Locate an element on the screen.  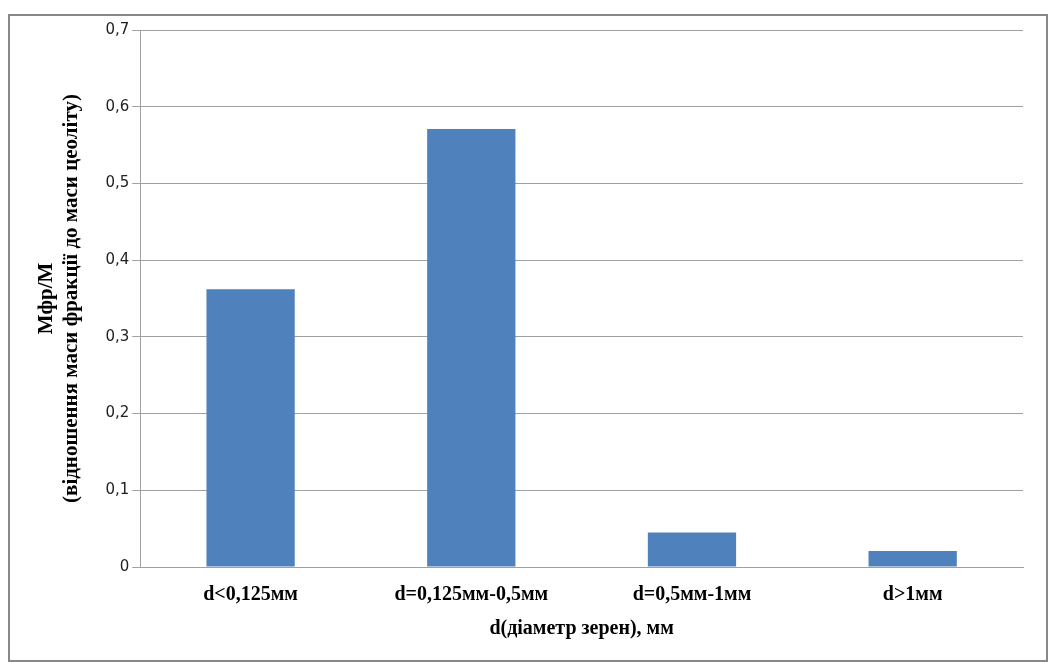
x-tick-label: d<0,125мм is located at coordinates (250, 593).